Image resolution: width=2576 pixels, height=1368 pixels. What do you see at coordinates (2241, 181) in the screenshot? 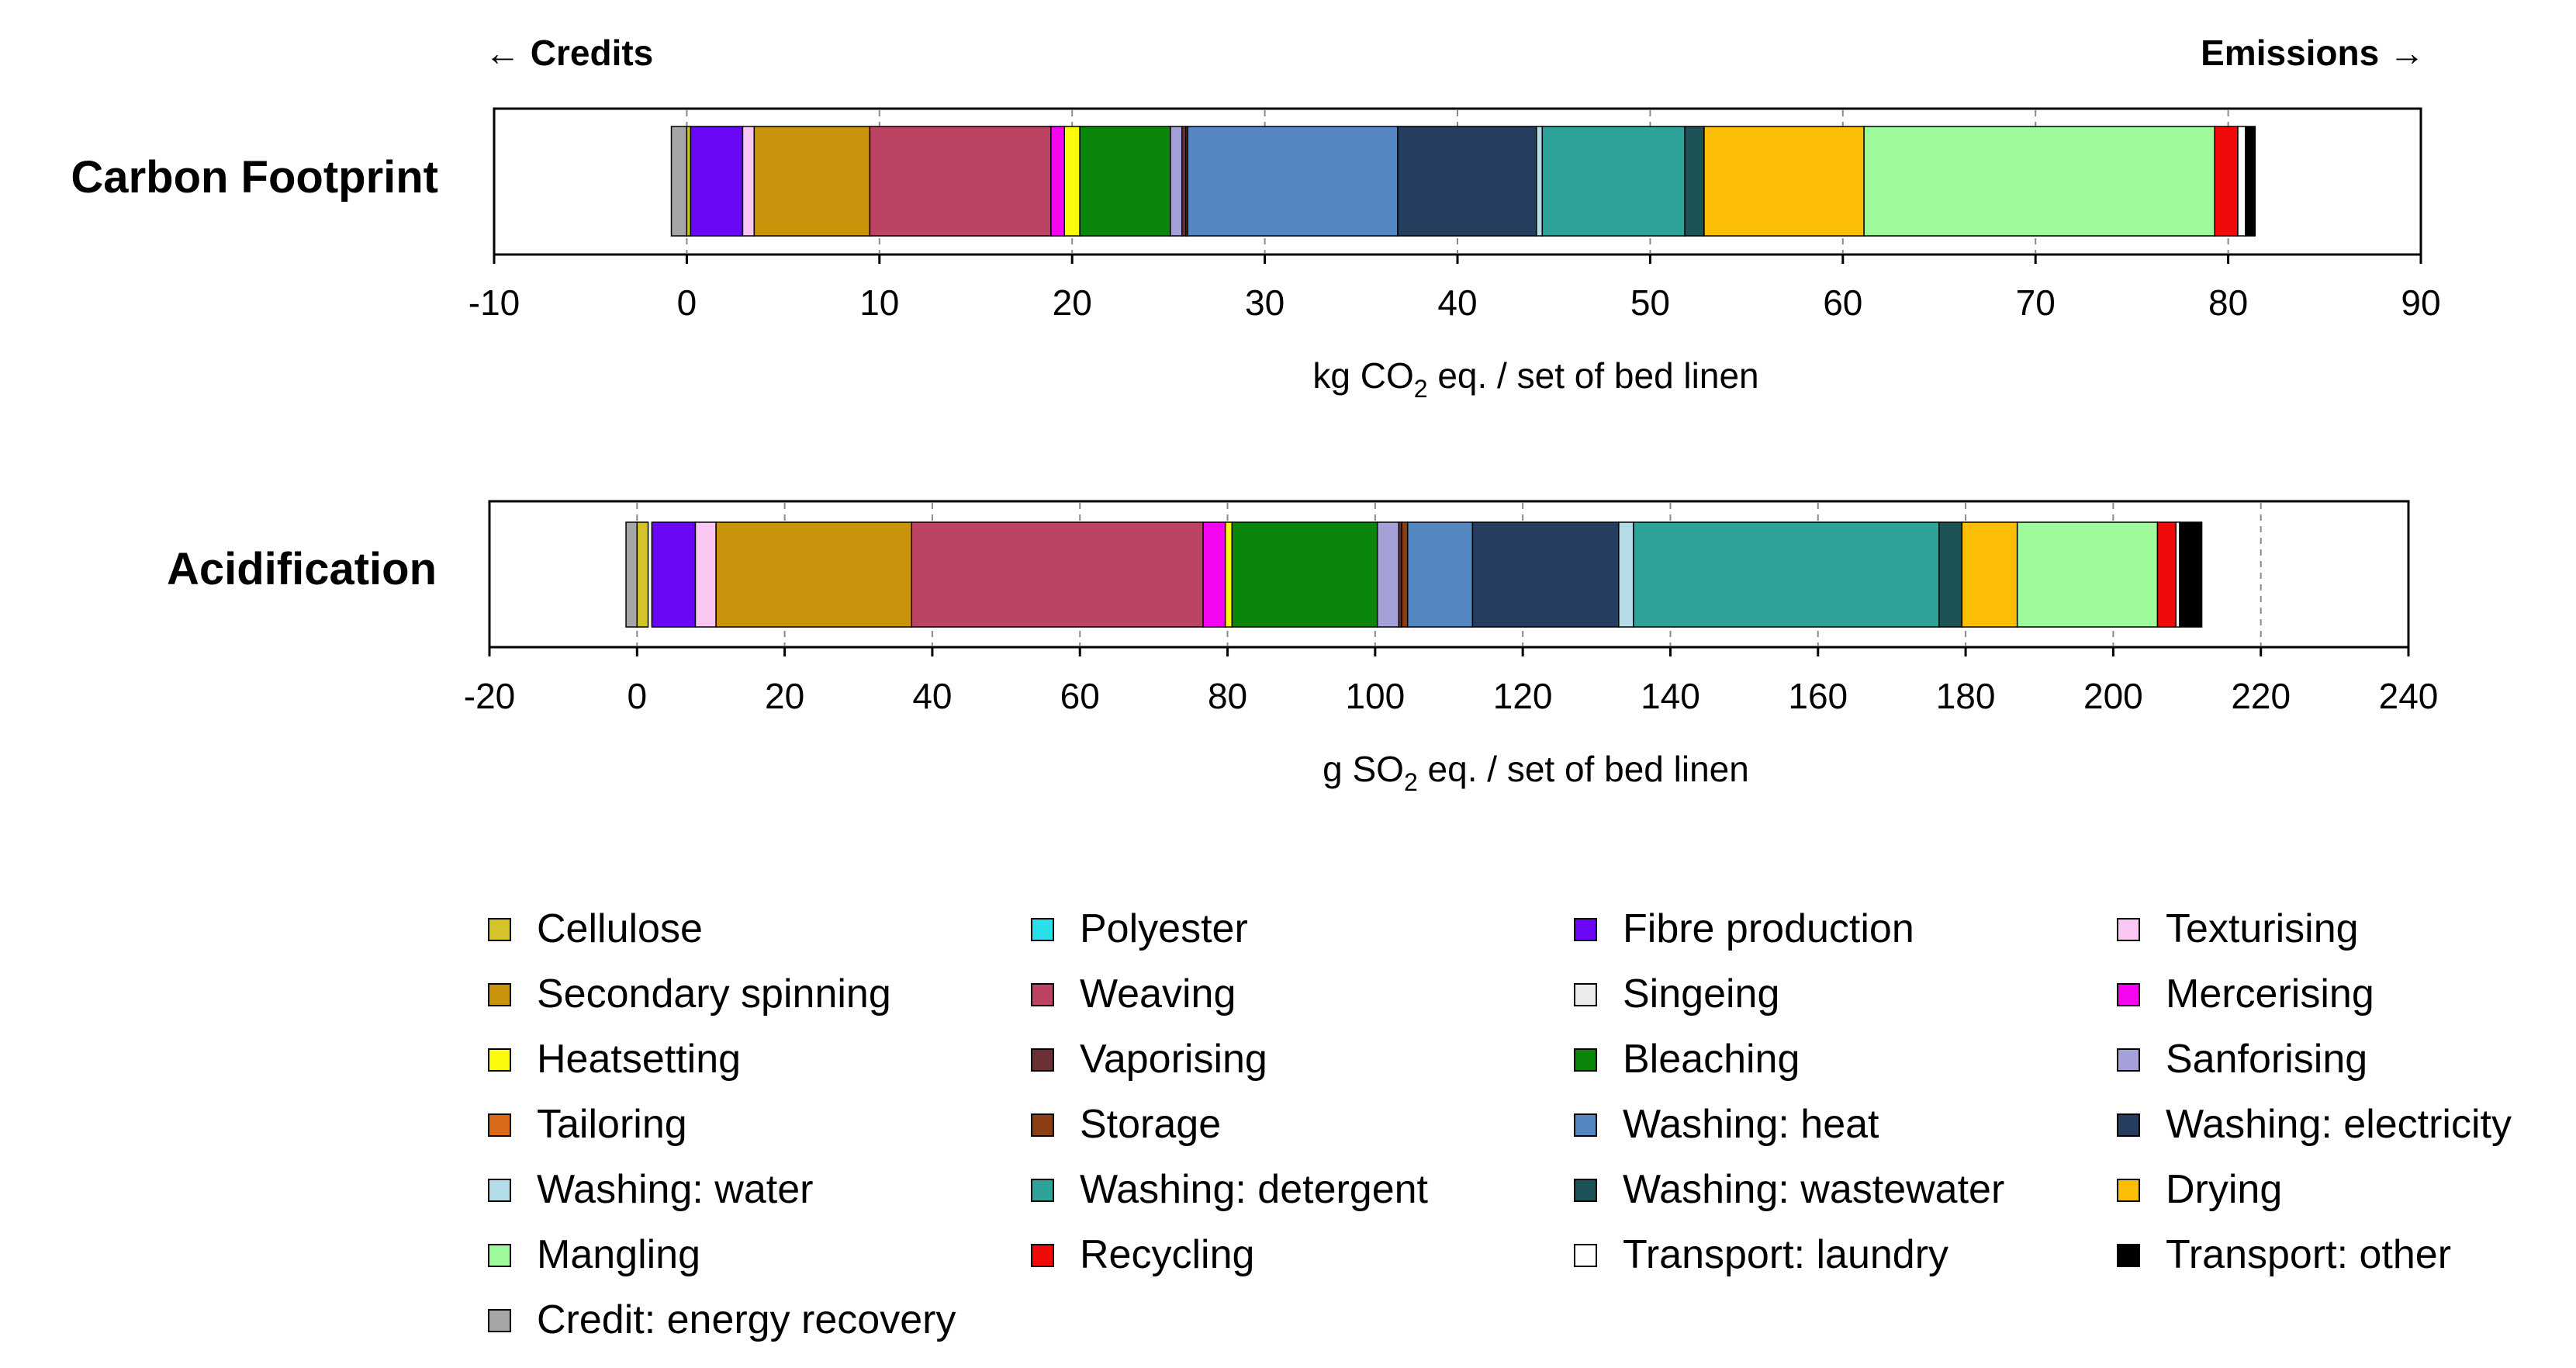
I see `bar-segment-transport-laundry` at bounding box center [2241, 181].